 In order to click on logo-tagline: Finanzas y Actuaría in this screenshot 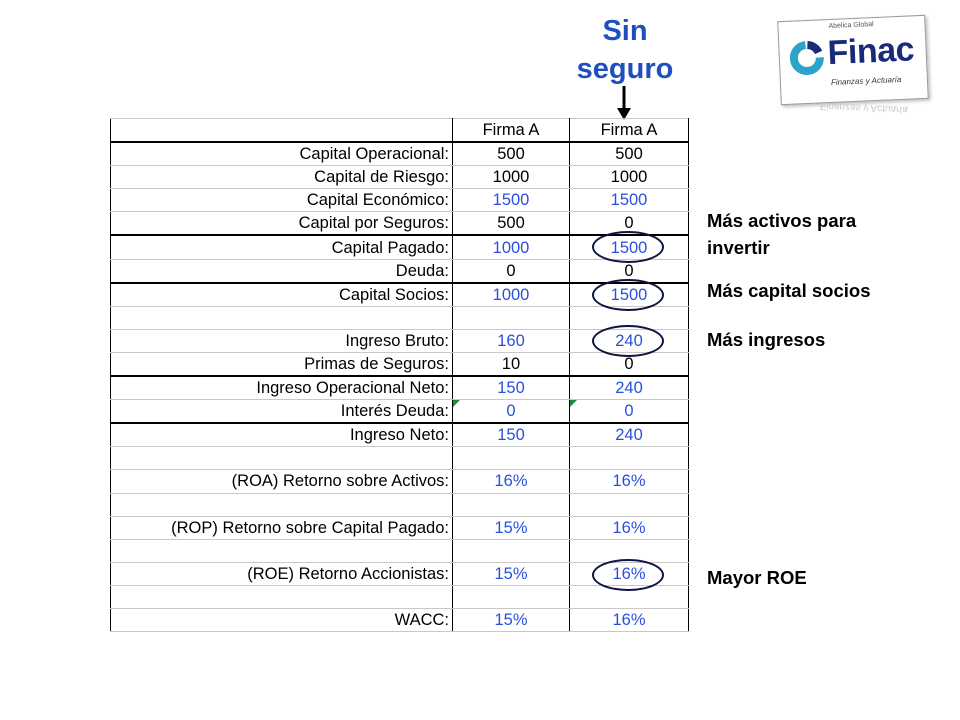, I will do `click(866, 80)`.